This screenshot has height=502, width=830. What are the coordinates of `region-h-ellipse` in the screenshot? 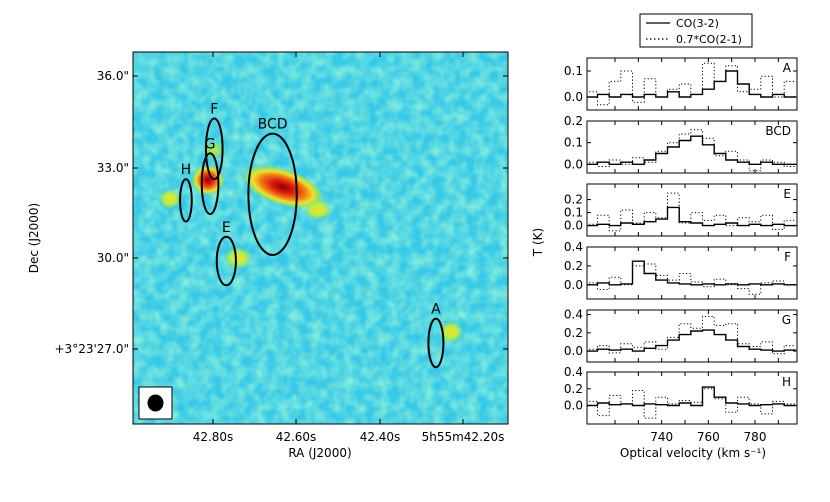 It's located at (186, 200).